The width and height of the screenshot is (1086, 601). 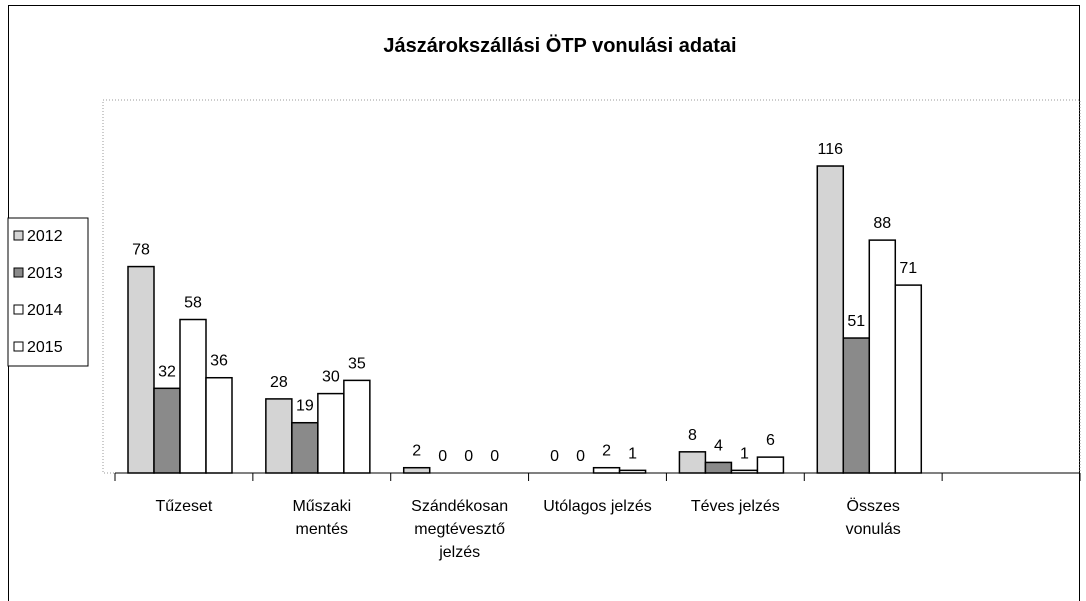 What do you see at coordinates (460, 529) in the screenshot?
I see `x-tick-label: Szándékosan megtévesztő jelzés` at bounding box center [460, 529].